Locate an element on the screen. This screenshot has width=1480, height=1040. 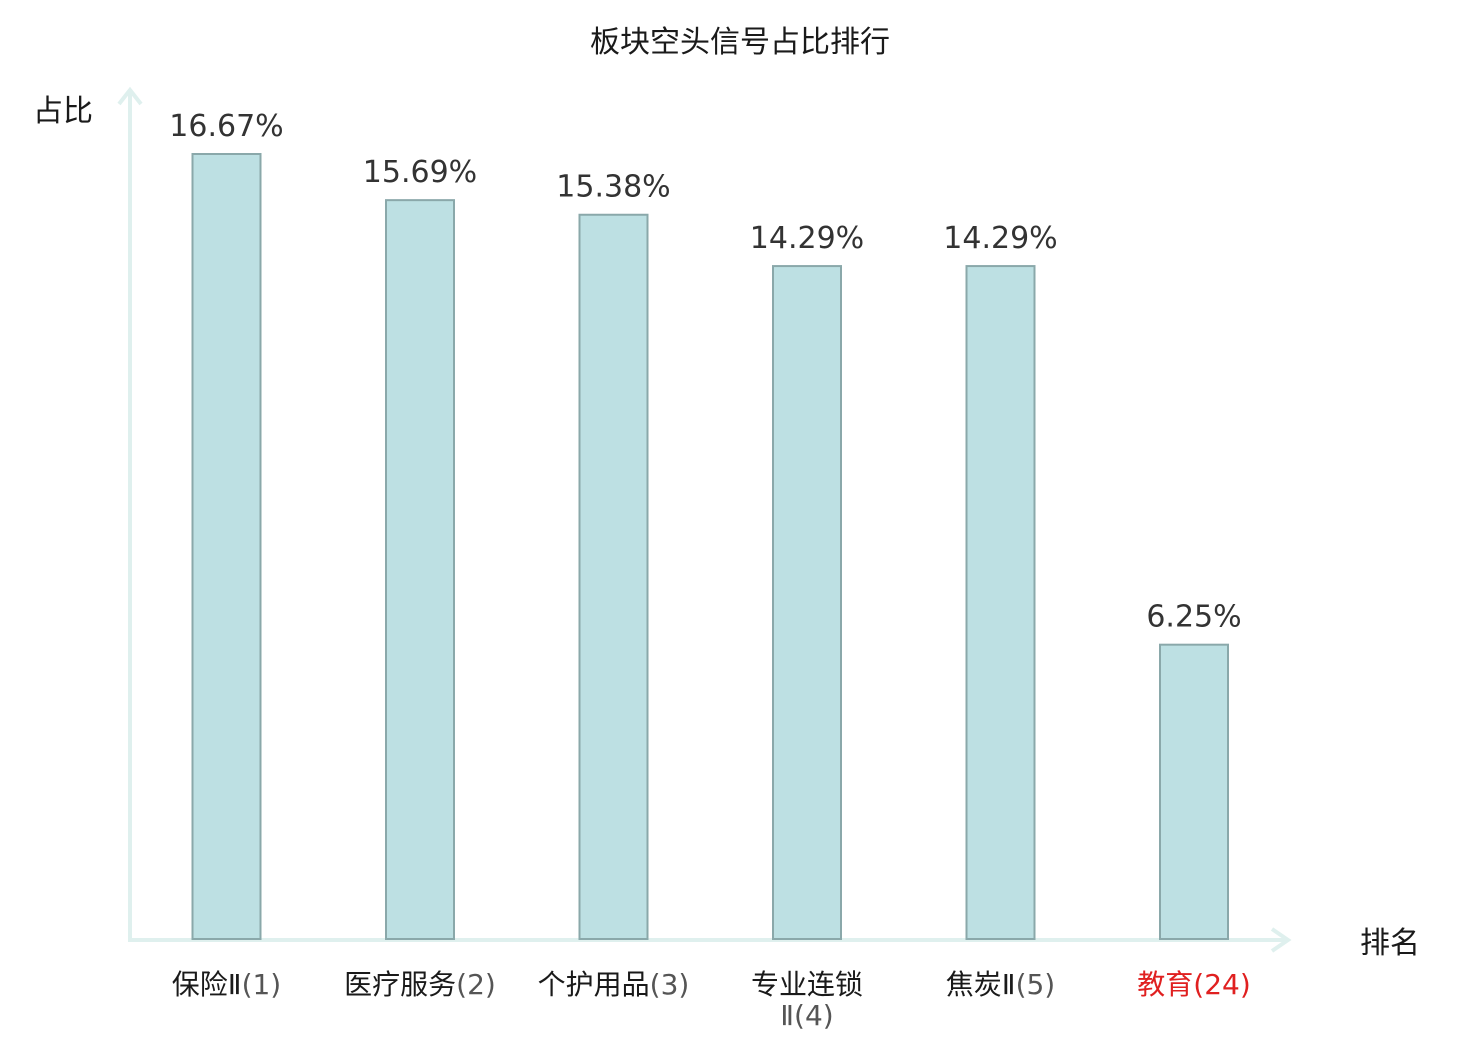
x-axis-arrow is located at coordinates (1281, 940).